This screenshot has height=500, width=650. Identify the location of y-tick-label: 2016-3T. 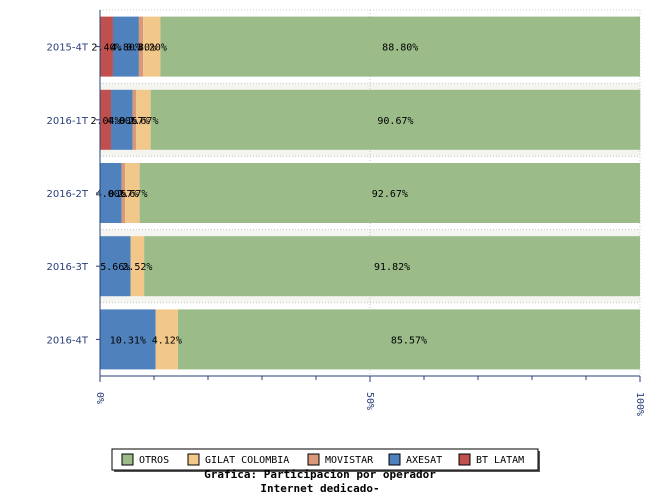
(67, 267).